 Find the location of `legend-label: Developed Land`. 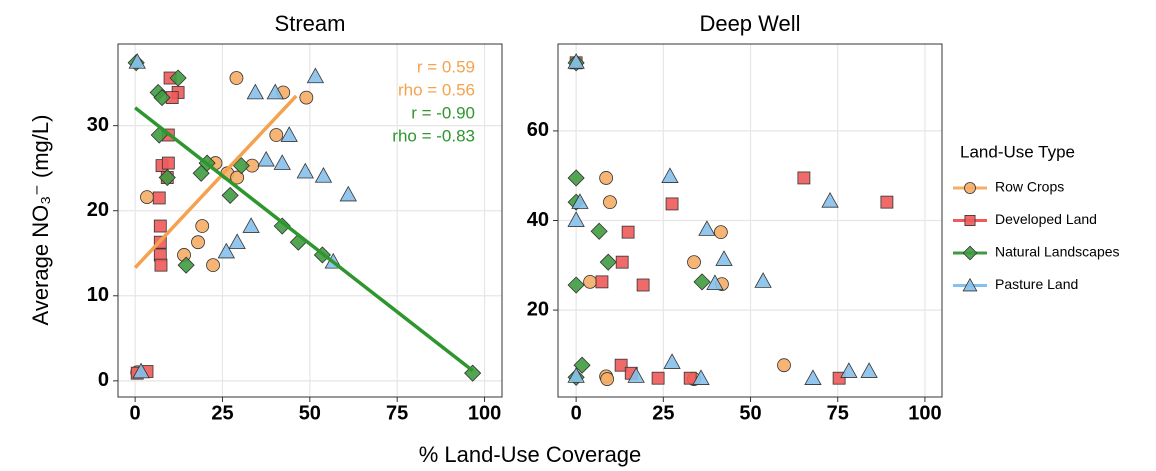

legend-label: Developed Land is located at coordinates (1046, 219).